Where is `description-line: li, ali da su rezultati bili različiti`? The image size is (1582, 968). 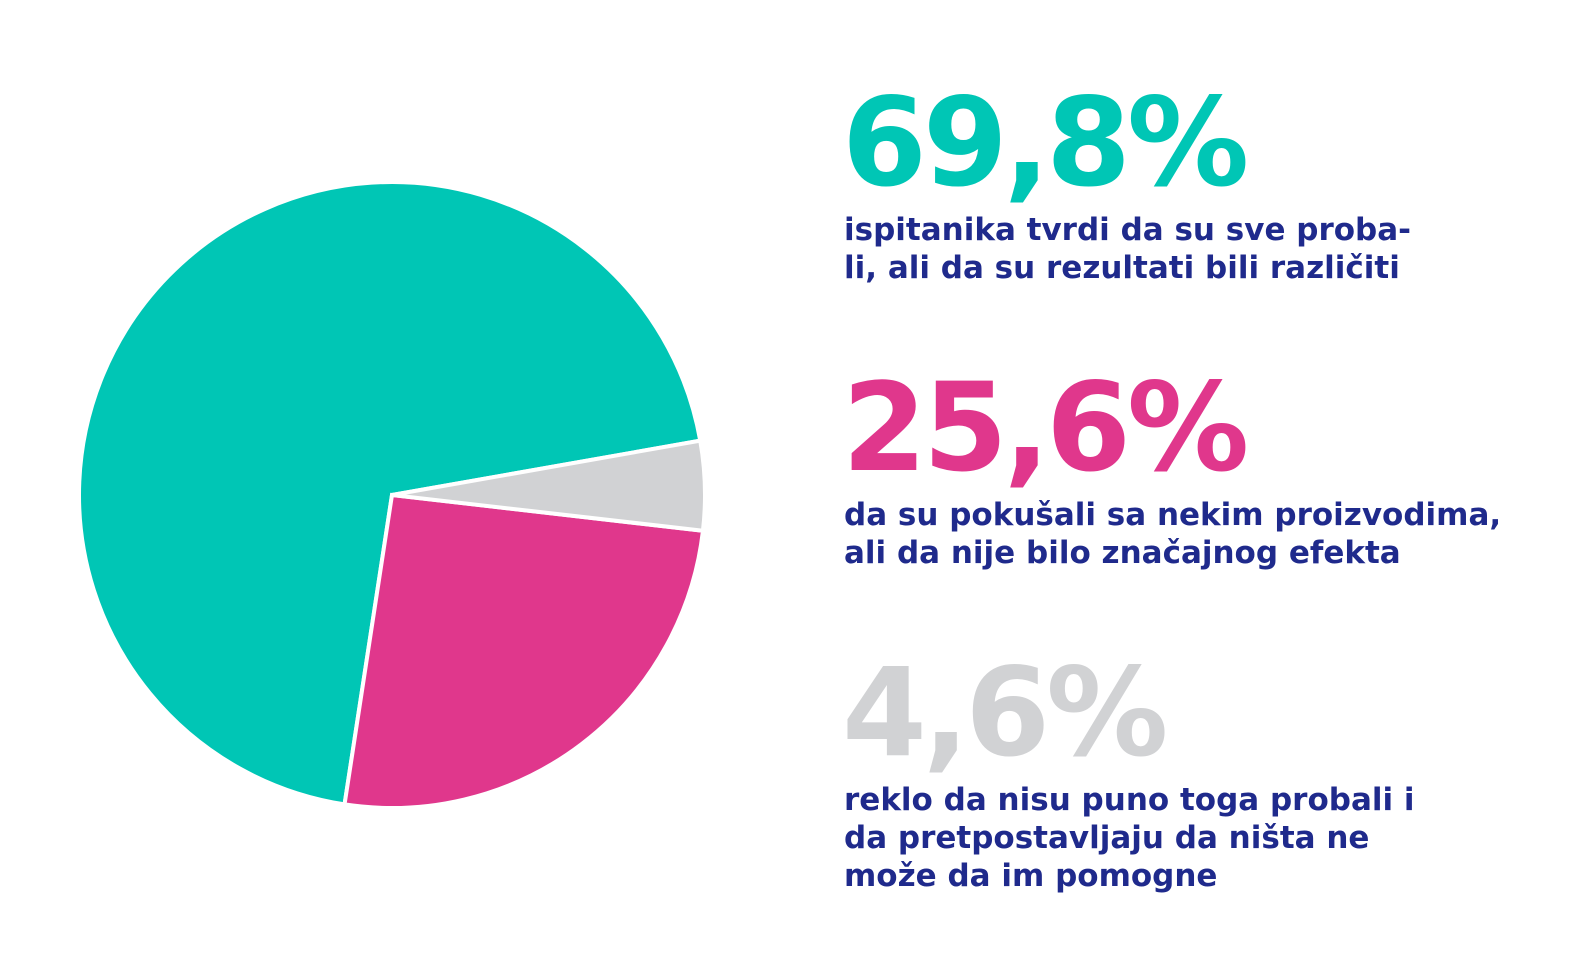 description-line: li, ali da su rezultati bili različiti is located at coordinates (1122, 268).